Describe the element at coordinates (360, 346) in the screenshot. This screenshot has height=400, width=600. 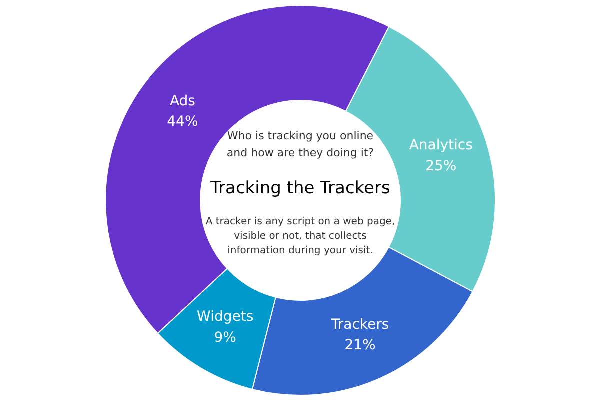
I see `data-label: 21%` at that location.